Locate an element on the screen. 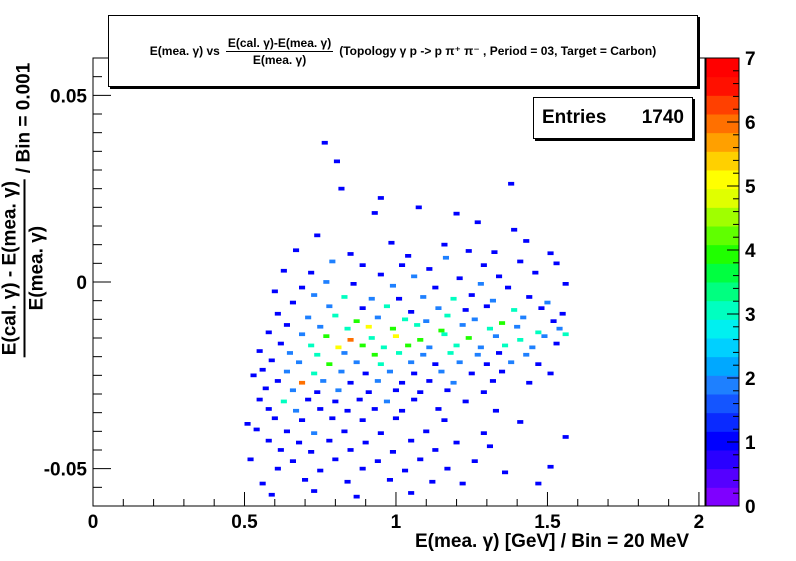 Image resolution: width=796 pixels, height=561 pixels. title-fraction-numerator: E(cal. γ)-E(mea. γ) is located at coordinates (279, 43).